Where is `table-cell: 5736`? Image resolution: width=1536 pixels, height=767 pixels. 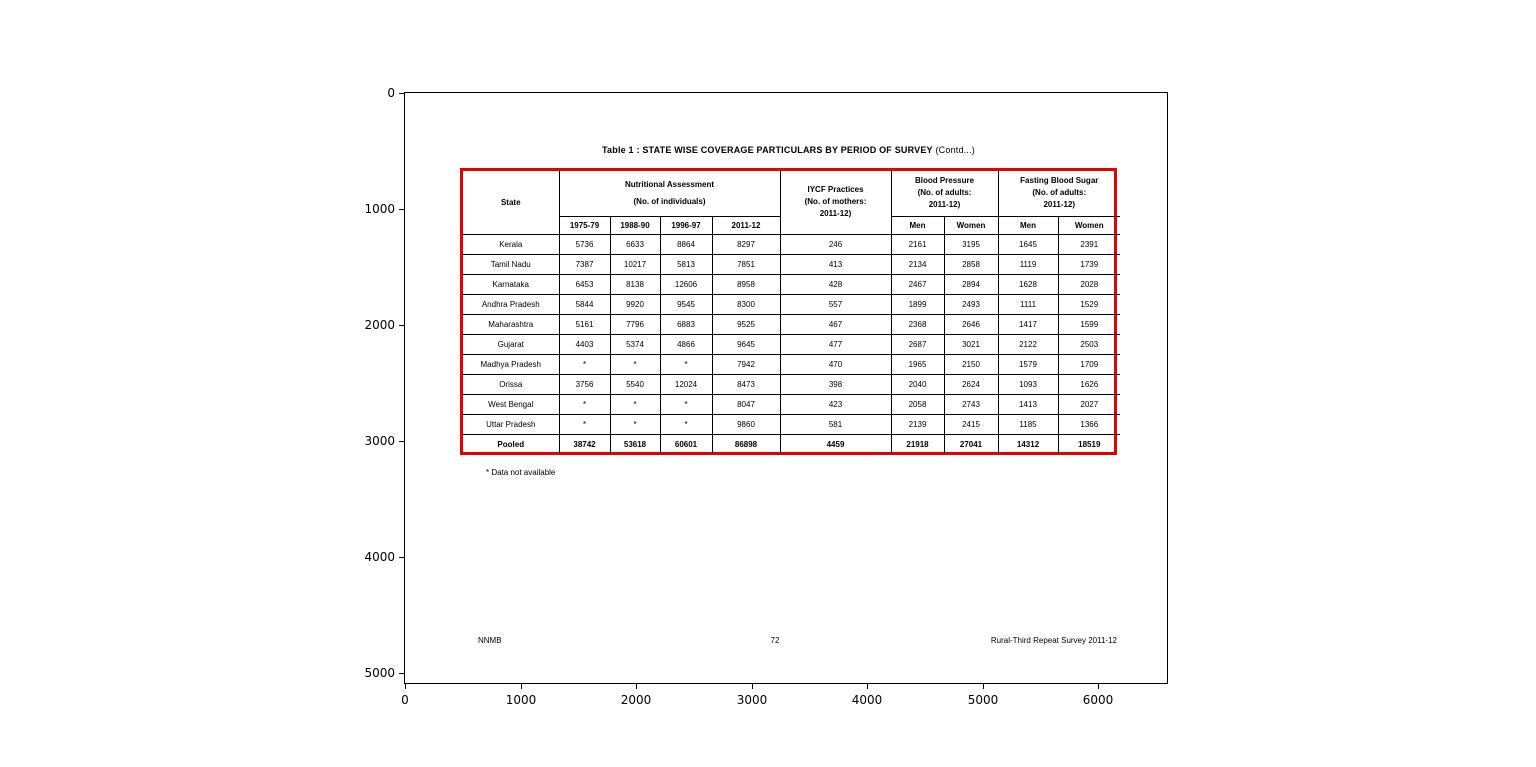
table-cell: 5736 is located at coordinates (584, 244).